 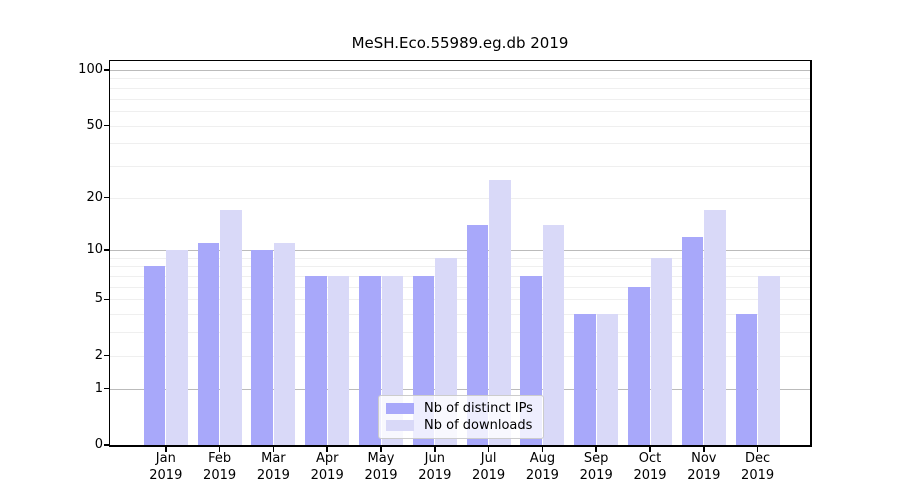 I want to click on bar-distinct-ips-nov, so click(x=692, y=340).